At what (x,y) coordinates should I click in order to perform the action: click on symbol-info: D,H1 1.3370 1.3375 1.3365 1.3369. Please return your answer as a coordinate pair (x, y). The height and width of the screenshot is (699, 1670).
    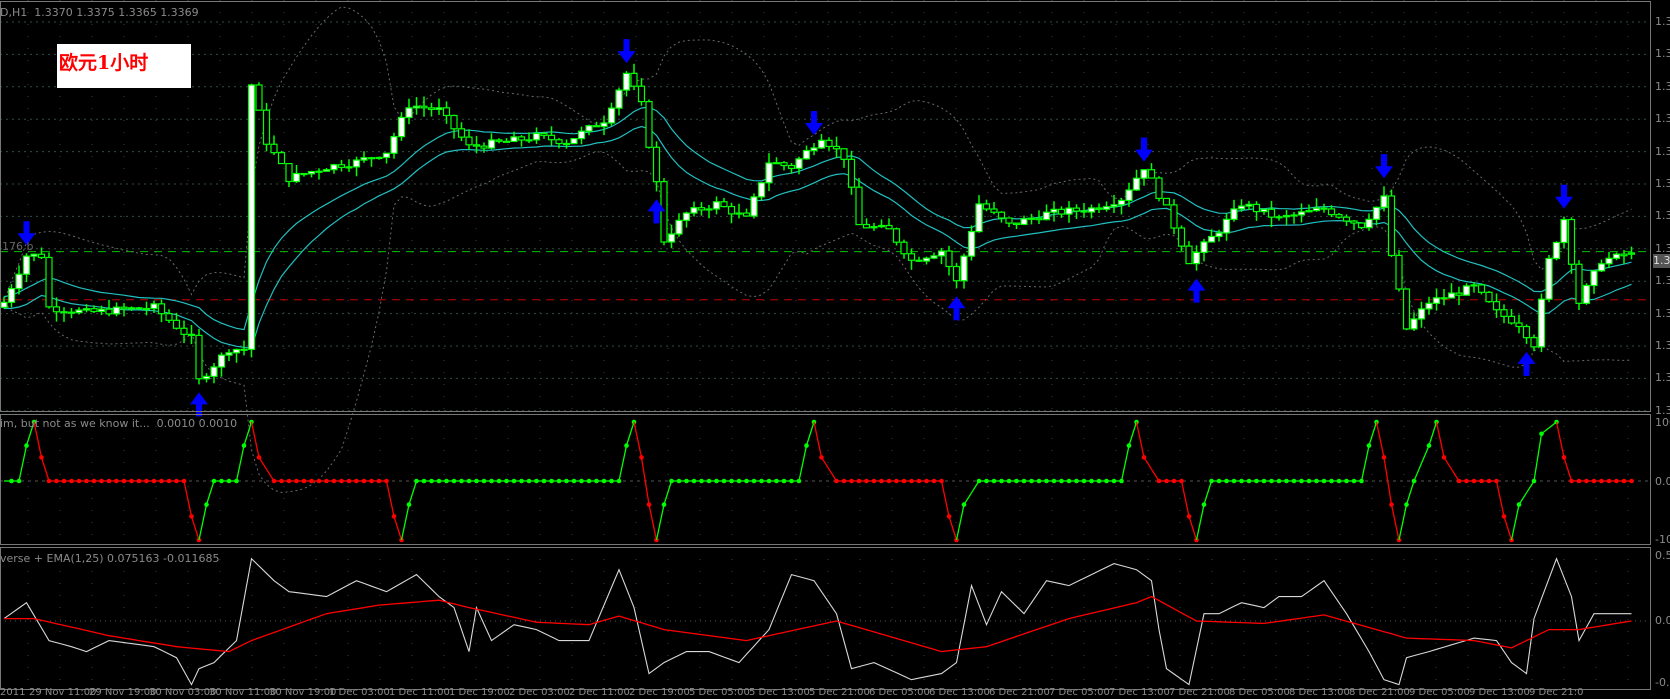
    Looking at the image, I should click on (99, 12).